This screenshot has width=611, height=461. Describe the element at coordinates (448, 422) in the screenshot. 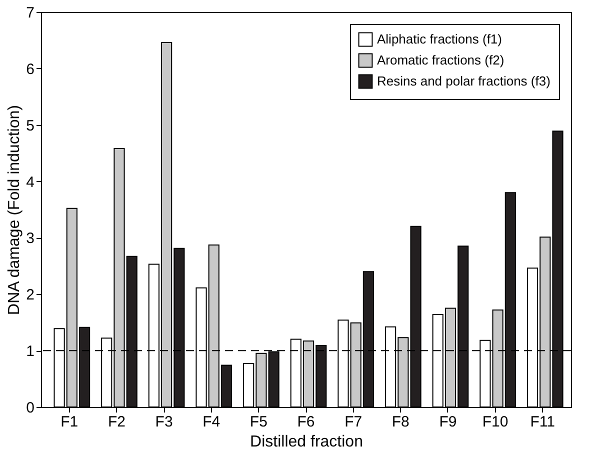

I see `x-tick-label: F9` at that location.